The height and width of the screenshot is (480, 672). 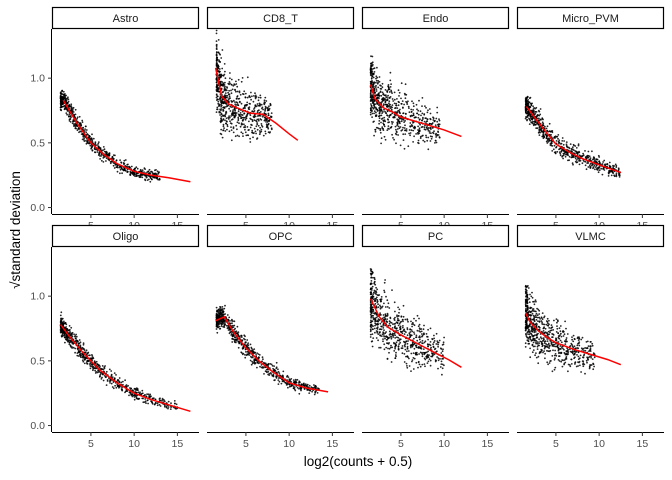 What do you see at coordinates (590, 19) in the screenshot?
I see `facet-strip-label: Micro_PVM` at bounding box center [590, 19].